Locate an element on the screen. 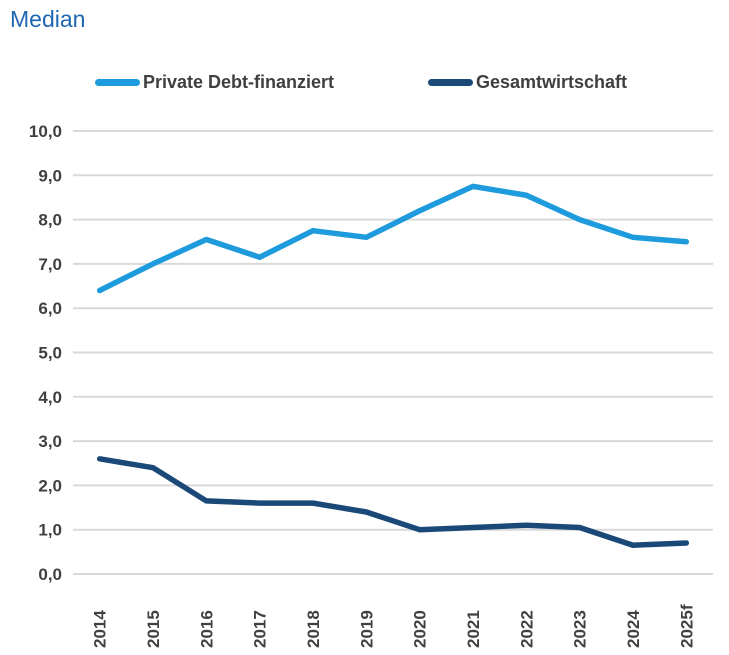 The width and height of the screenshot is (729, 655). x-tick-label: 2017 is located at coordinates (260, 629).